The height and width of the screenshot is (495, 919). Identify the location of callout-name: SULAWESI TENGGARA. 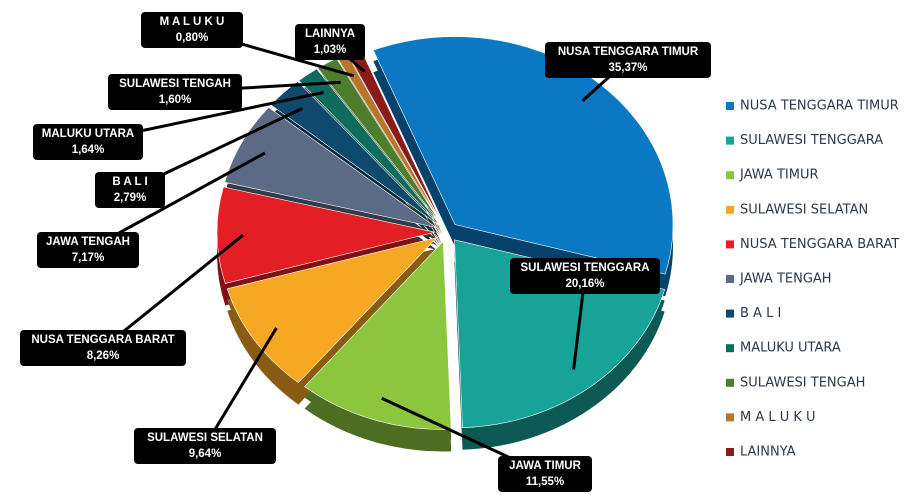
(584, 268).